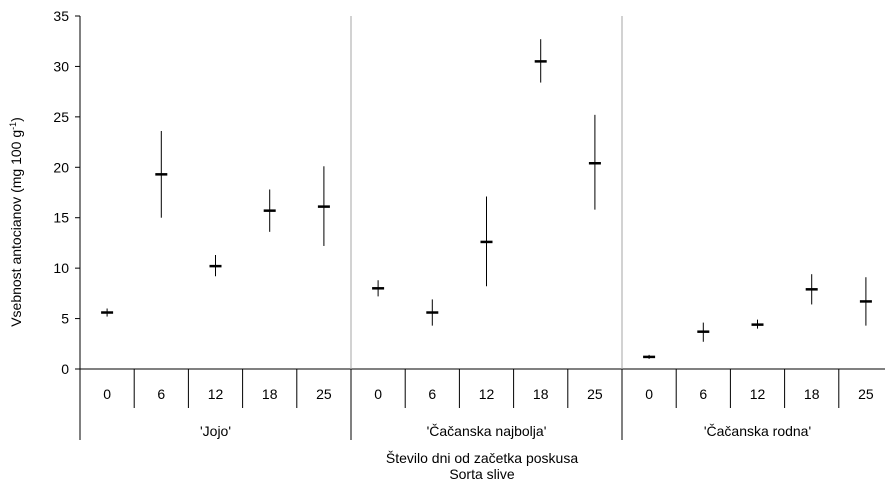 This screenshot has width=885, height=489. Describe the element at coordinates (61, 167) in the screenshot. I see `y-tick-label: 20` at that location.